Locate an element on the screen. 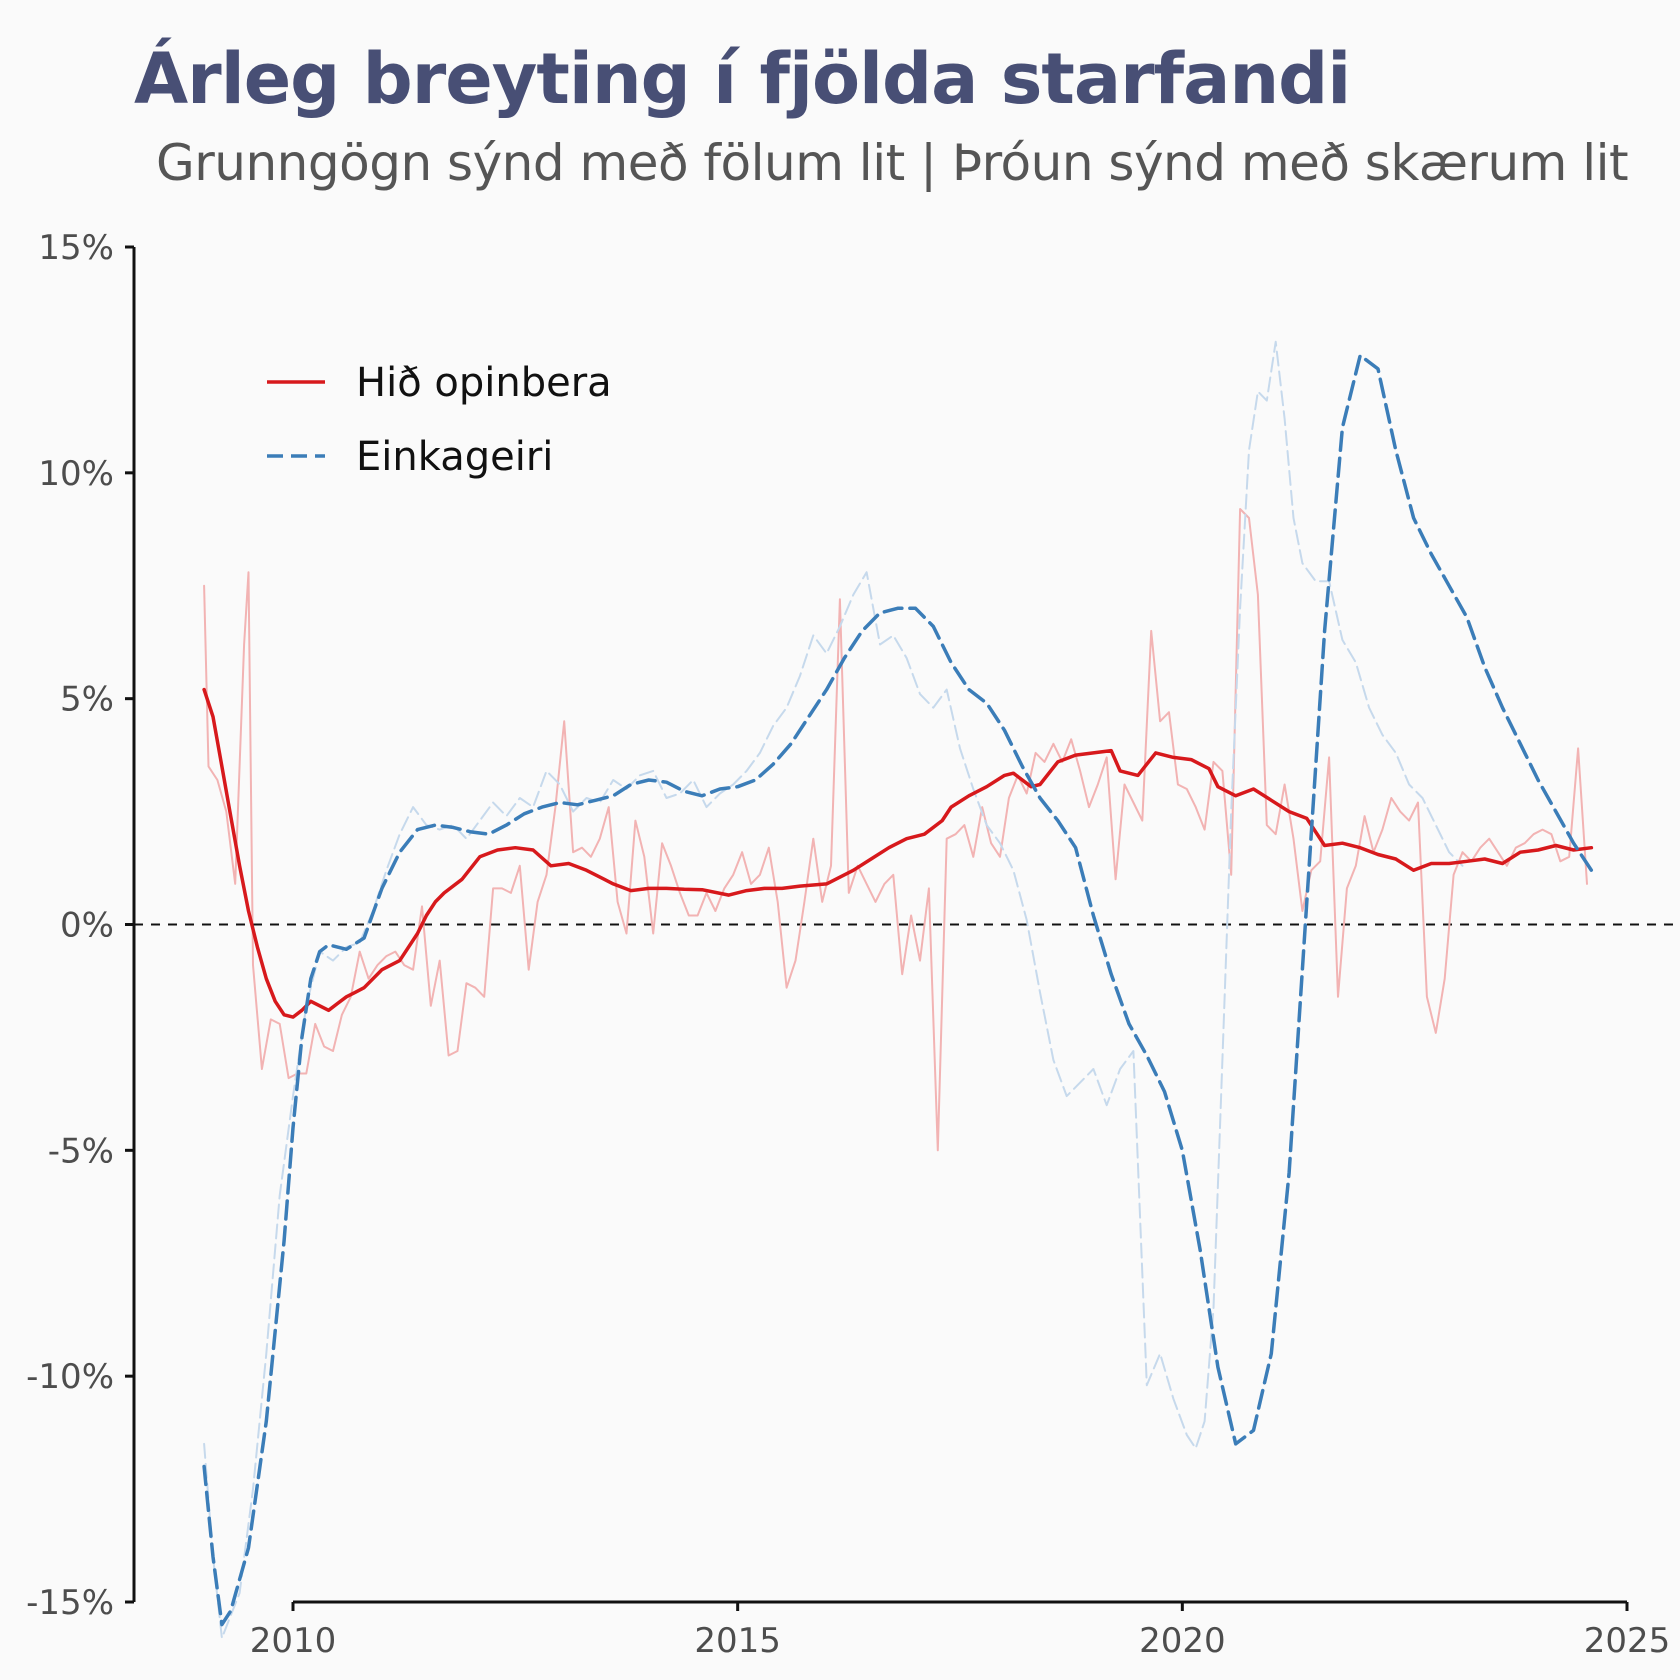 This screenshot has height=1680, width=1680. x-tick-label: 2020 is located at coordinates (1182, 1641).